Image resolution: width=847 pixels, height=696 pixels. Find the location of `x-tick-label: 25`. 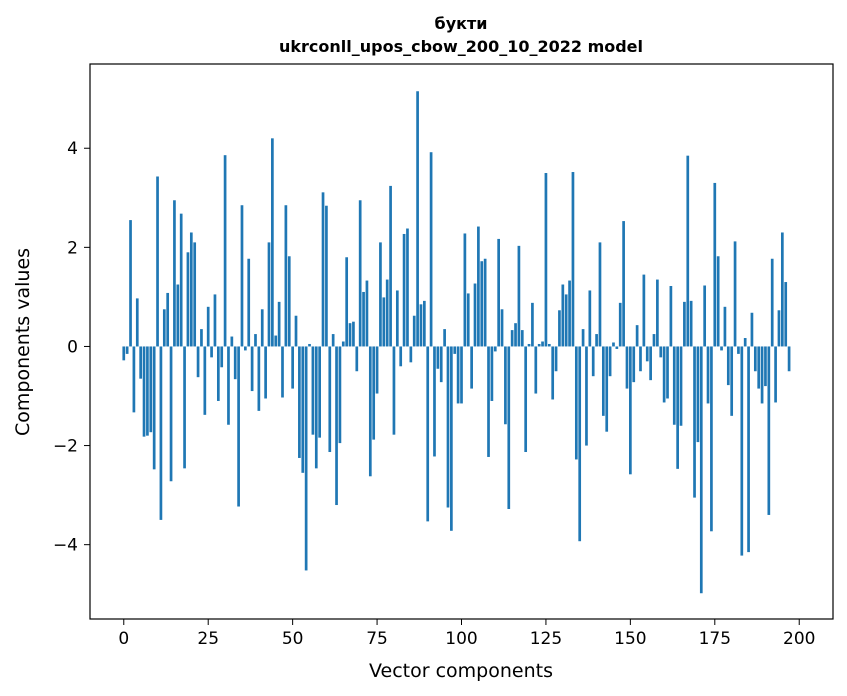

x-tick-label: 25 is located at coordinates (208, 639).